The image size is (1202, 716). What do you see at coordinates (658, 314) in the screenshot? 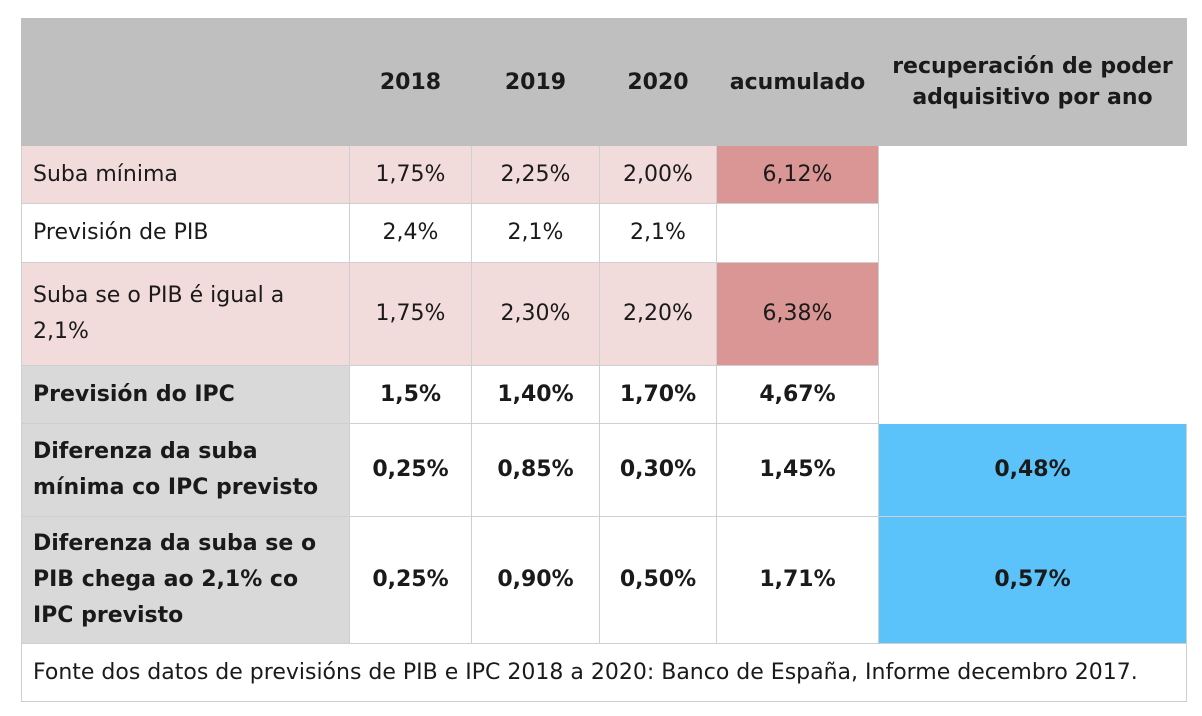
I see `cell-2020: 2,20%` at bounding box center [658, 314].